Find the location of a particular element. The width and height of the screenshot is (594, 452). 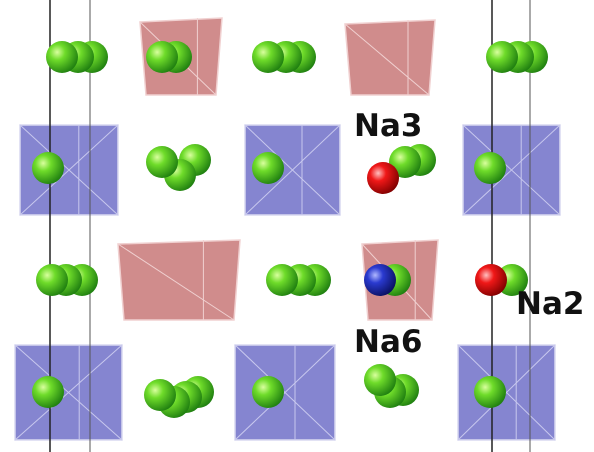

site-label: Na3 is located at coordinates (388, 126).